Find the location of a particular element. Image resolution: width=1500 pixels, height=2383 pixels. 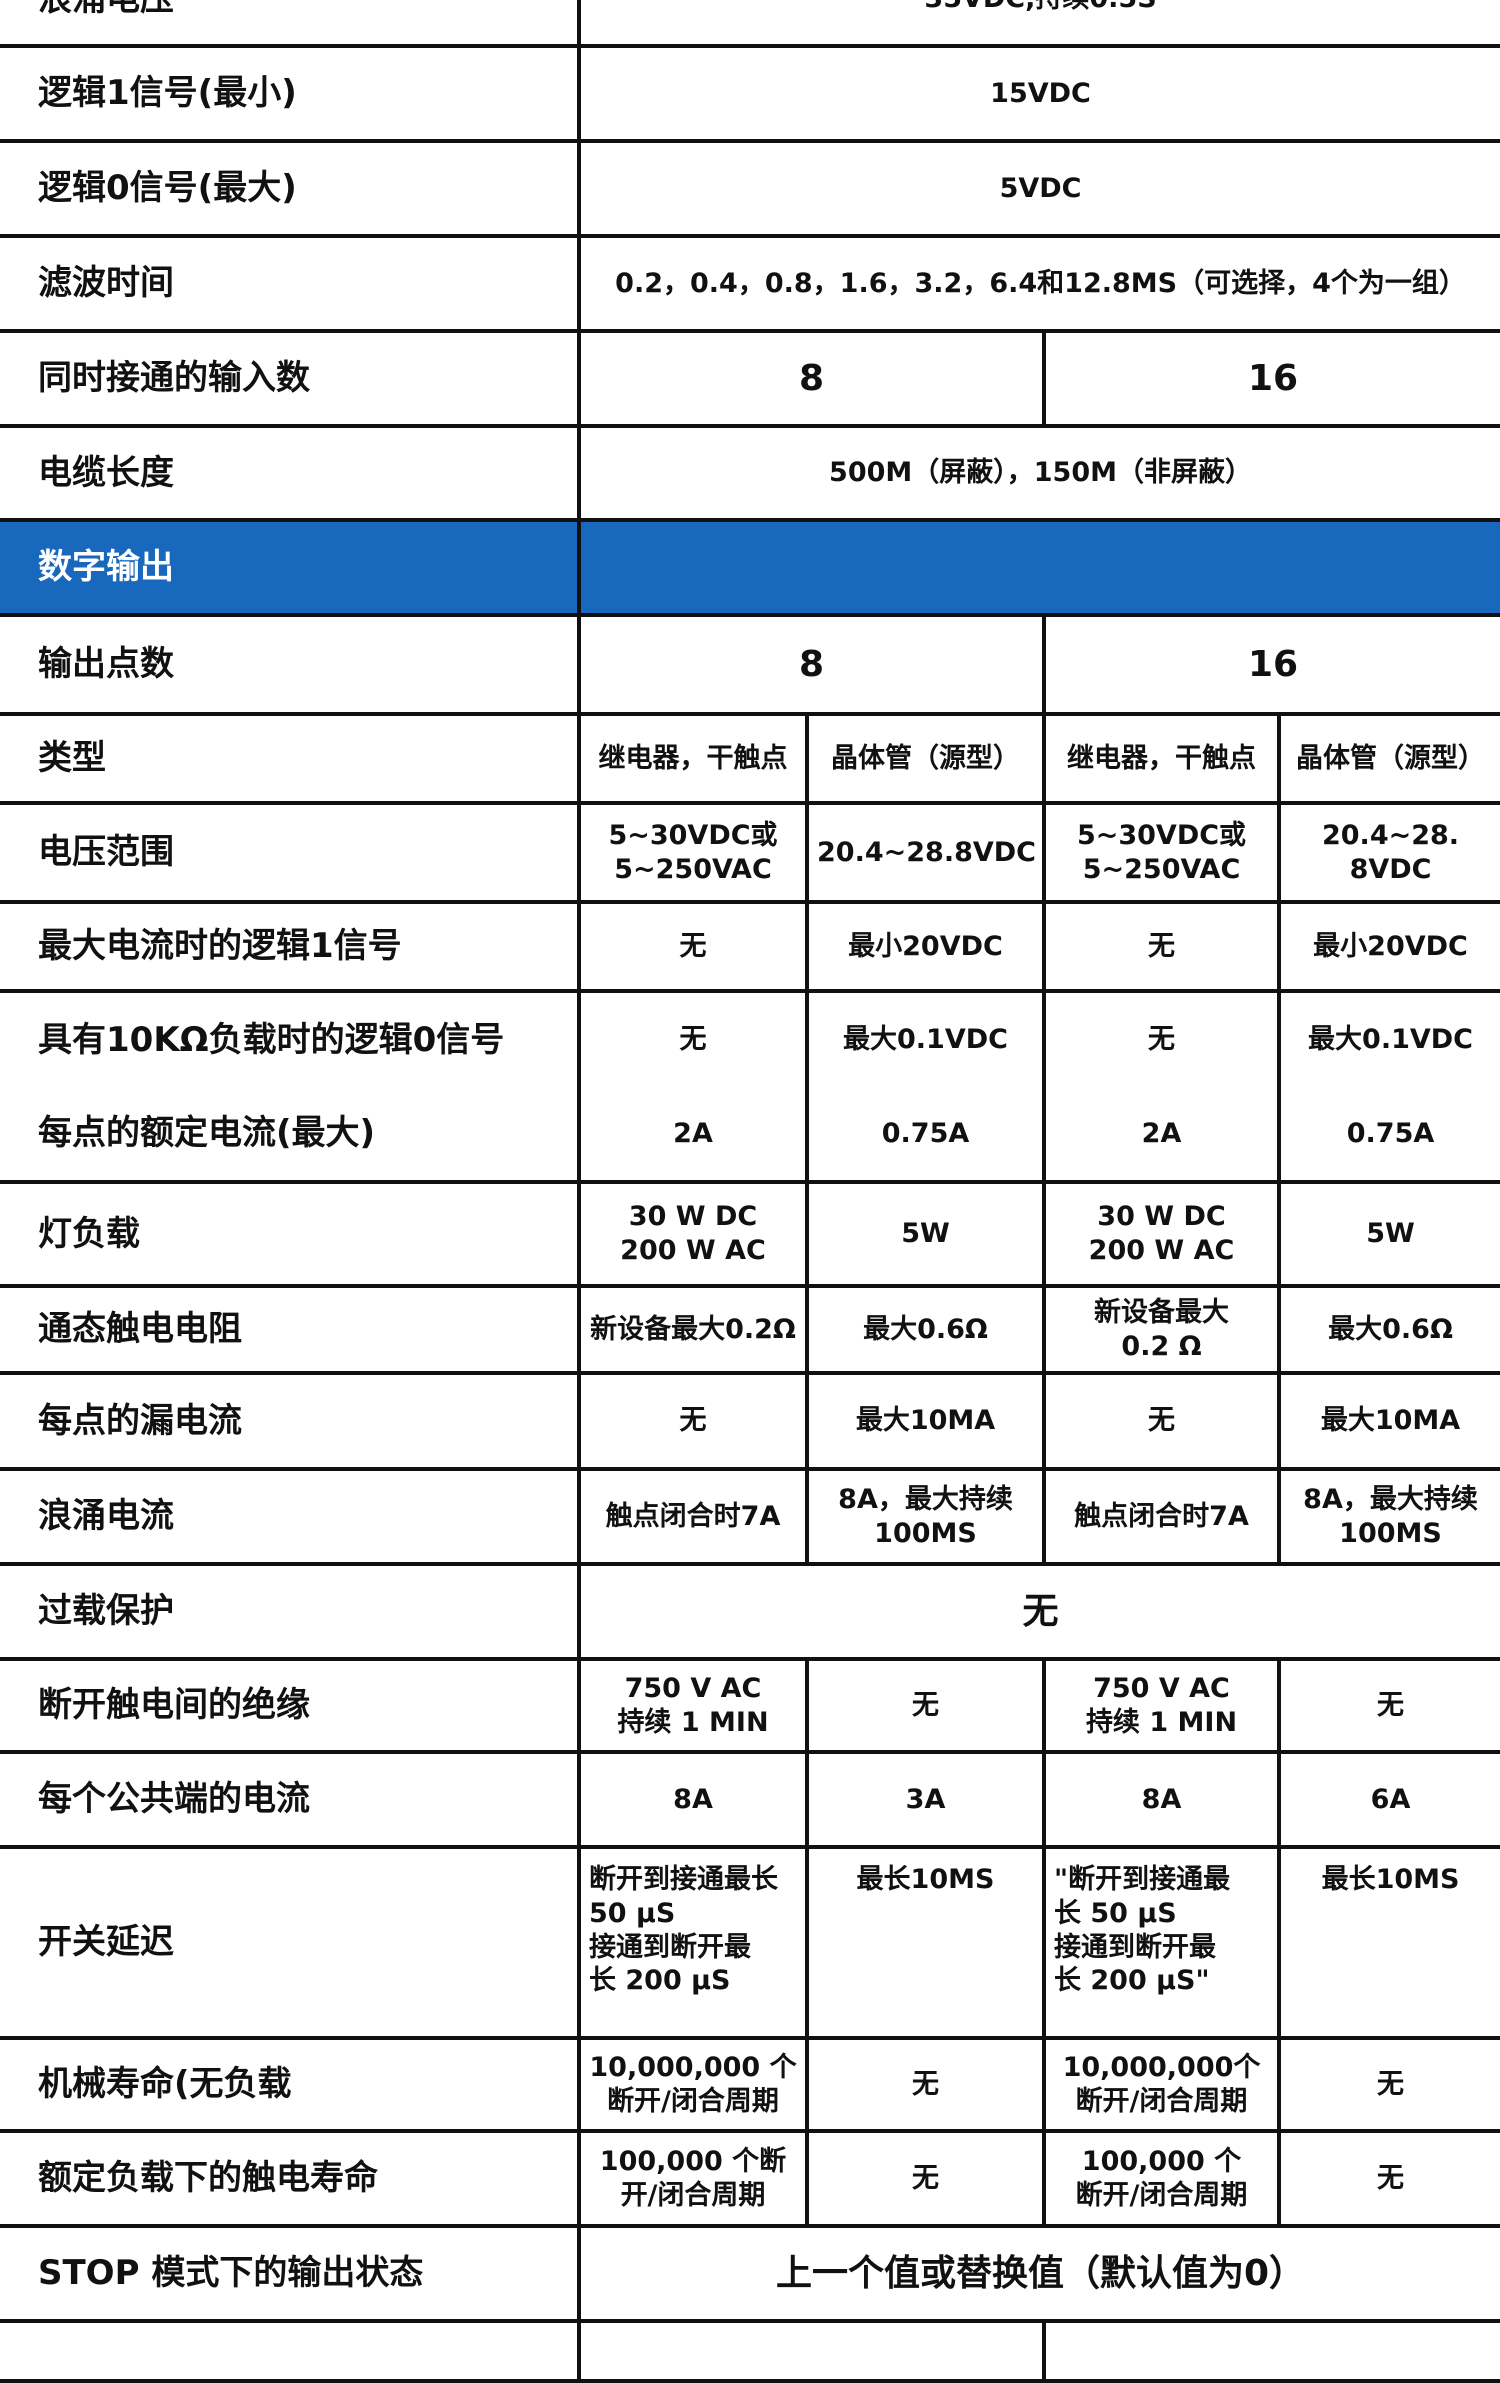

row-label: 滤波时间 is located at coordinates (290, 283).